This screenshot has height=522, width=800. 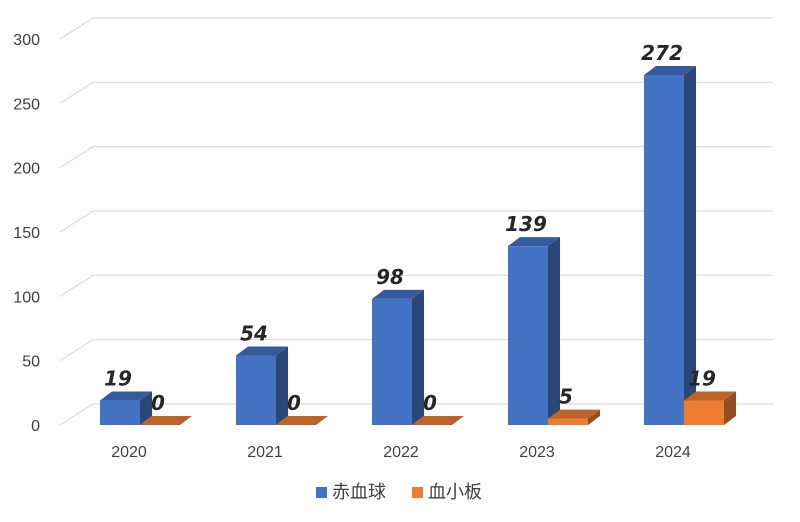 What do you see at coordinates (254, 334) in the screenshot?
I see `data-label: 54` at bounding box center [254, 334].